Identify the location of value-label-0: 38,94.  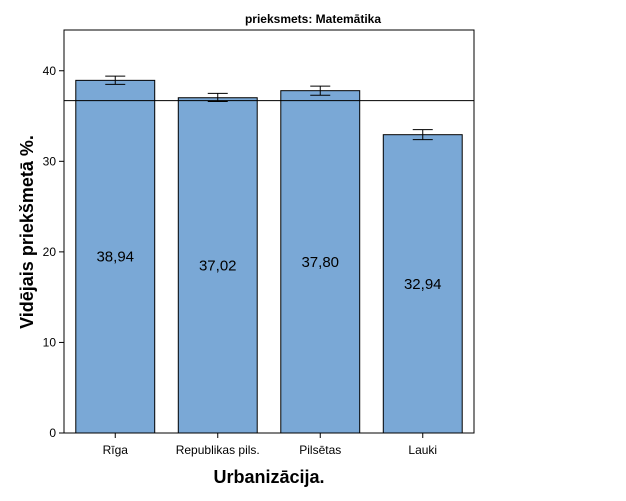
(115, 257).